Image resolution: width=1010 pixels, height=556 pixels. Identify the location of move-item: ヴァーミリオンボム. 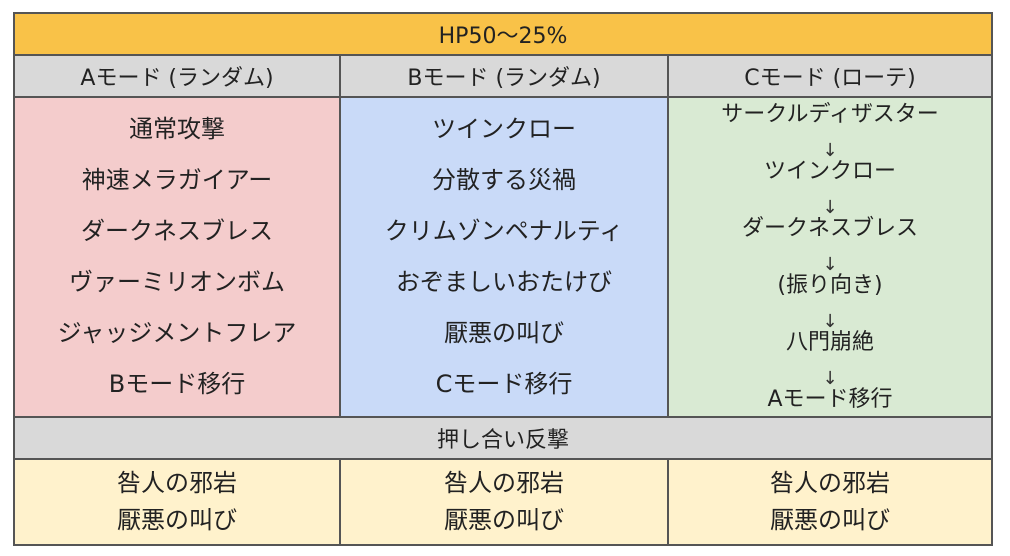
(177, 282).